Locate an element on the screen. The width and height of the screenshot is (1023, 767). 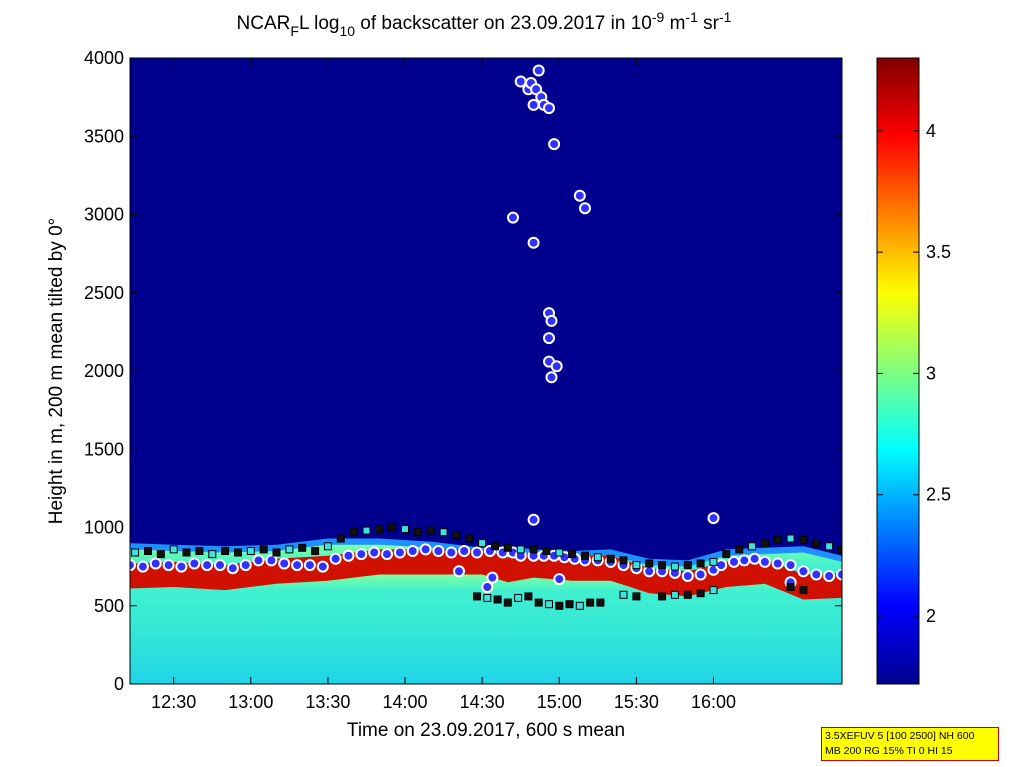
x-tick-label-7: 16:00 is located at coordinates (713, 702).